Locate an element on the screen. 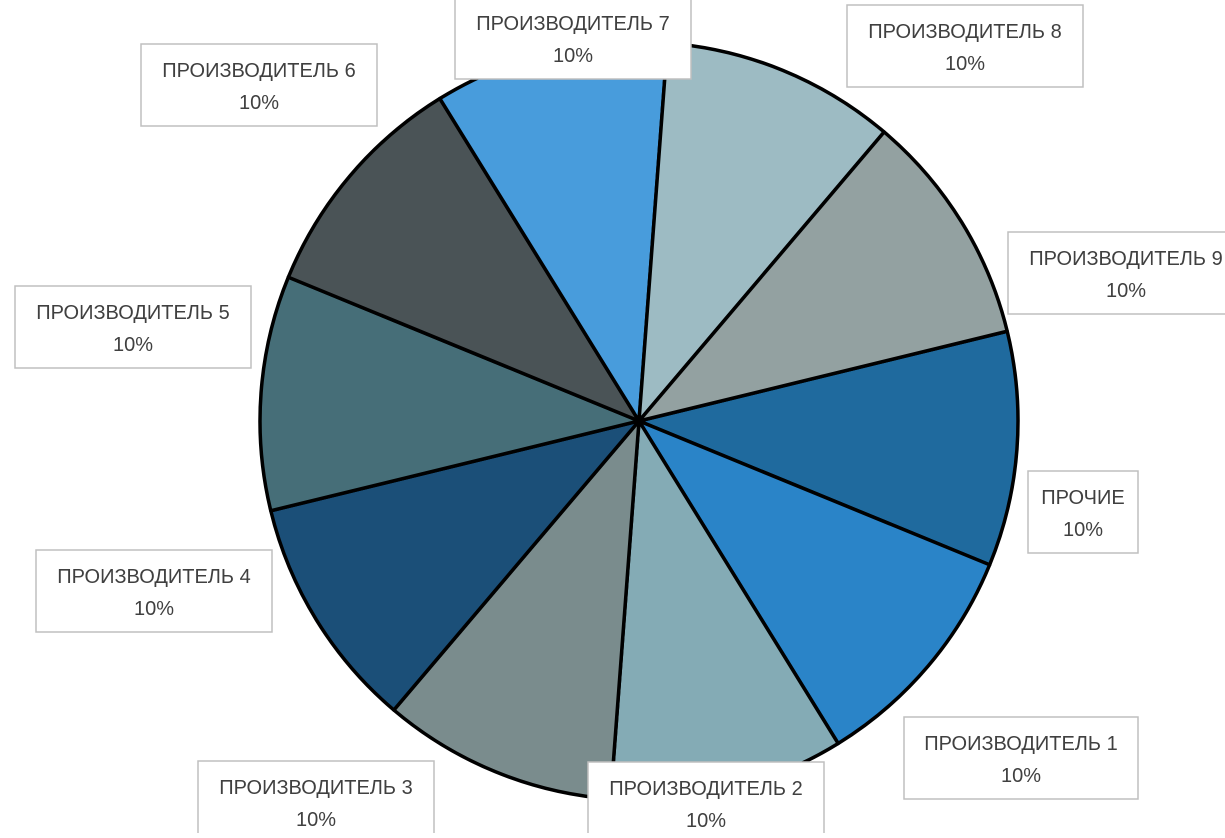  data-label-category: ПРОИЗВОДИТЕЛЬ 9 is located at coordinates (1126, 259).